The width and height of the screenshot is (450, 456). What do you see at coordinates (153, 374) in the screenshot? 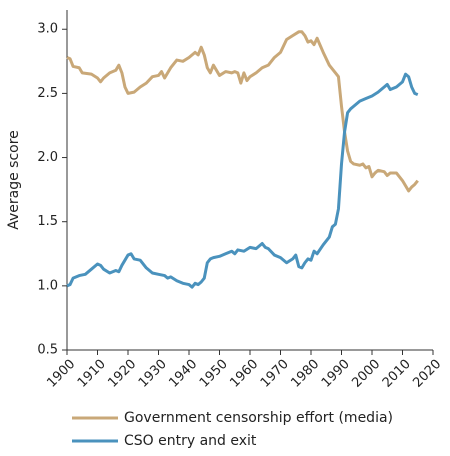
I see `x-tick-label: 1930` at bounding box center [153, 374].